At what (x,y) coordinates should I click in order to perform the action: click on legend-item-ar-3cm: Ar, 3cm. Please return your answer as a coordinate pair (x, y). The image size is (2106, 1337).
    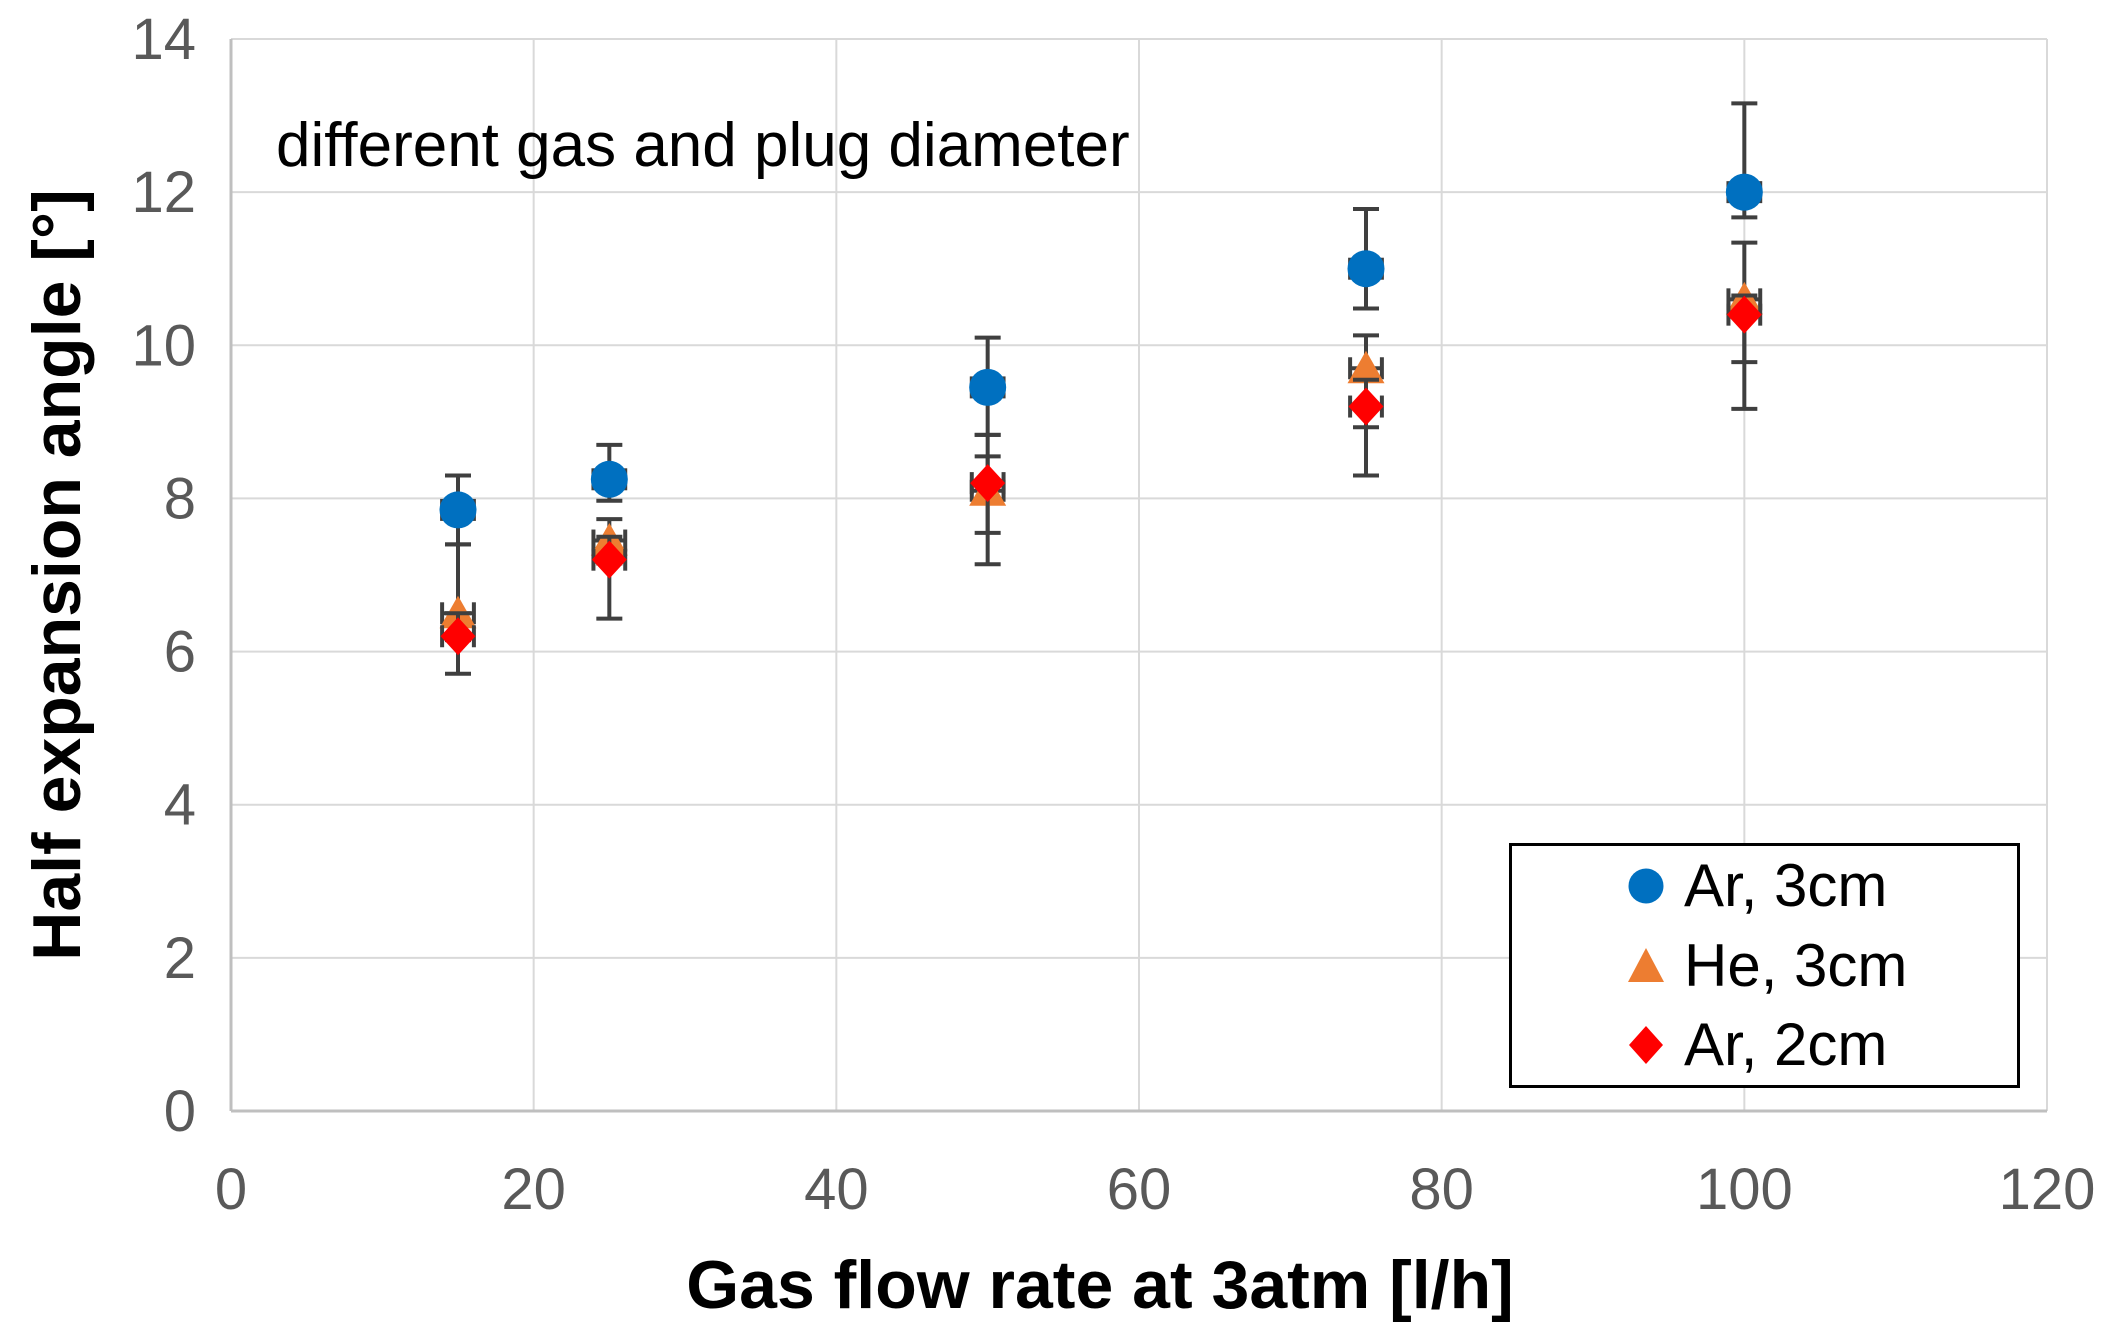
    Looking at the image, I should click on (1764, 886).